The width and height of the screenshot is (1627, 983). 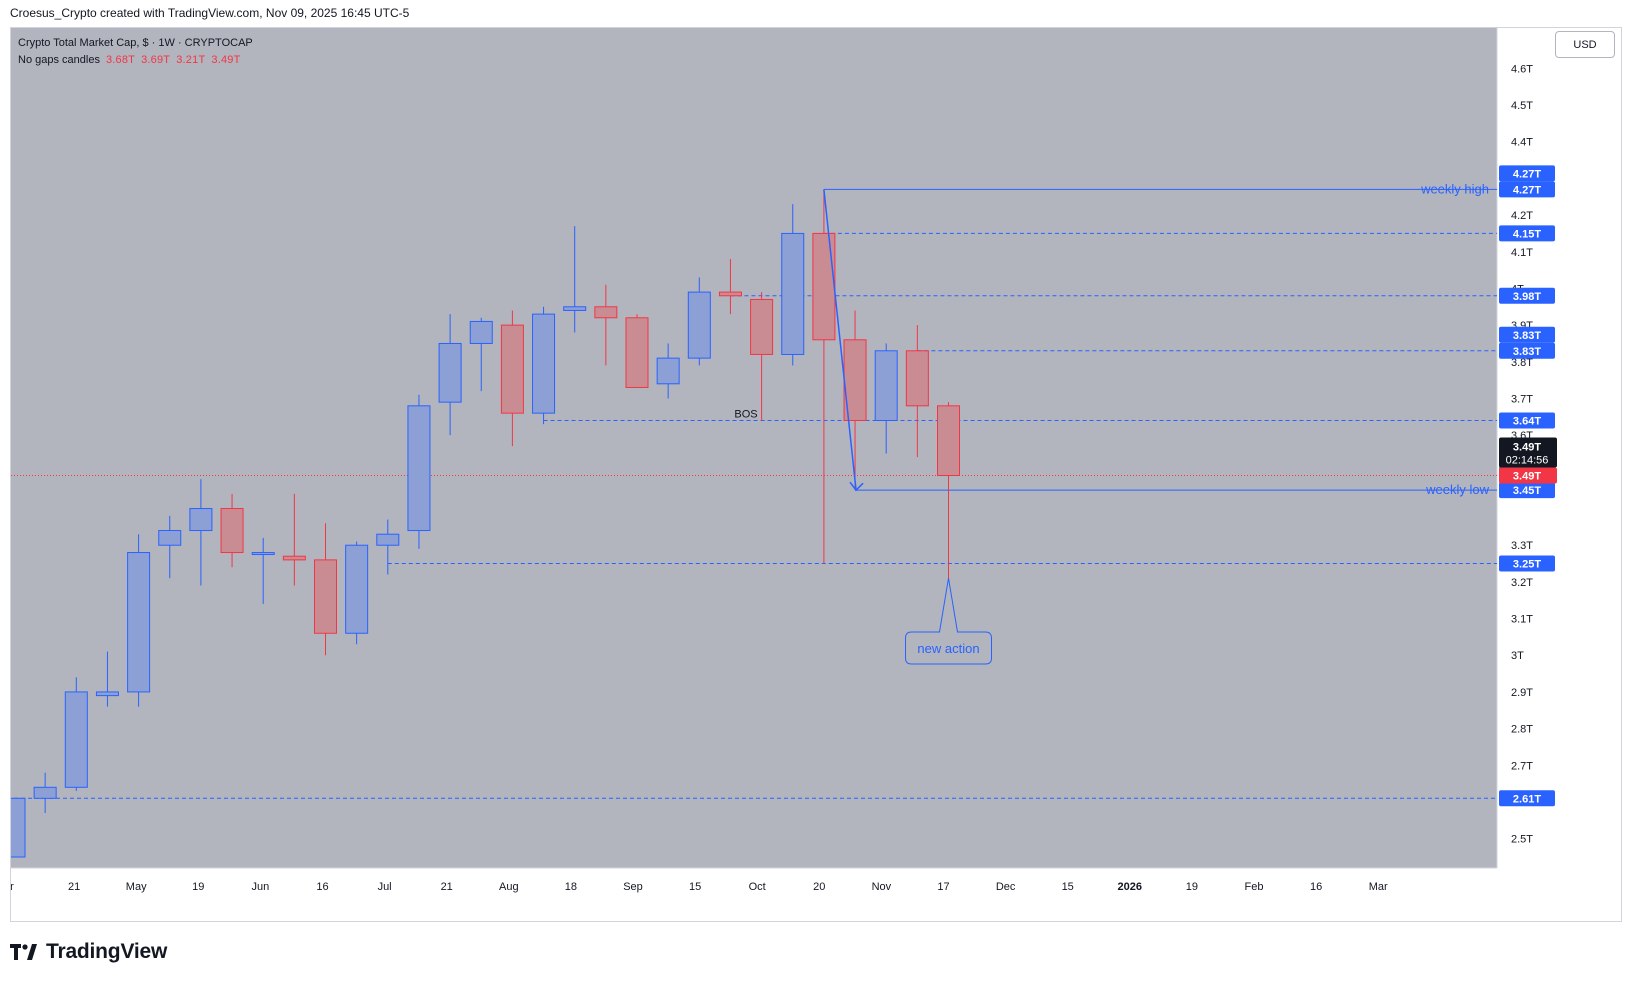 I want to click on x-tick-label: May, so click(x=136, y=887).